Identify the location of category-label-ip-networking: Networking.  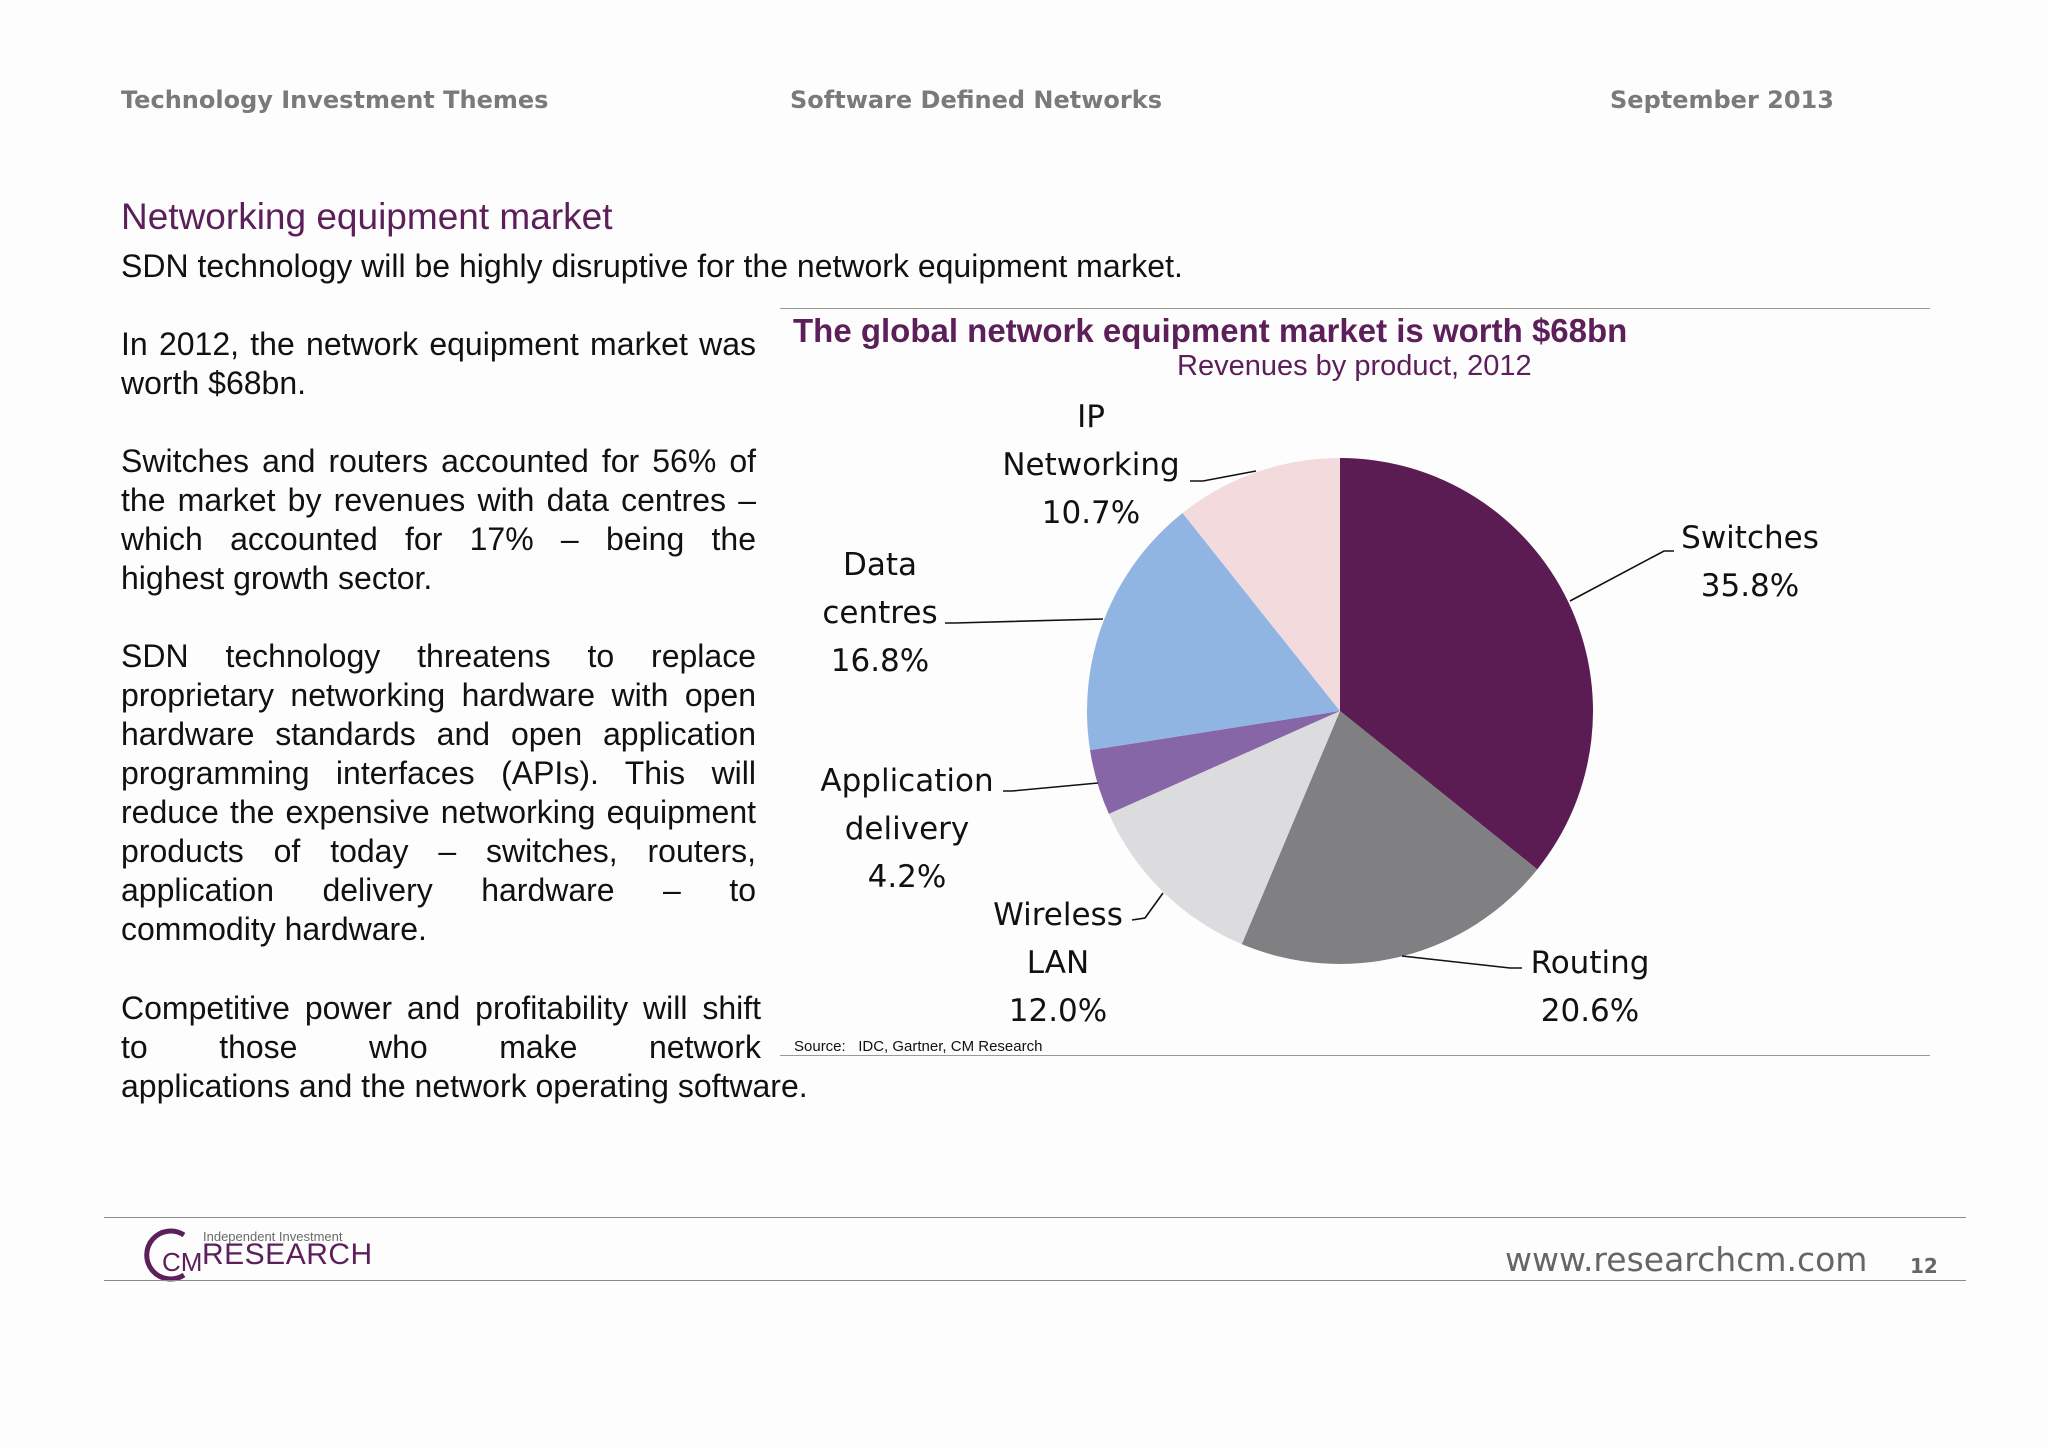
(1090, 465).